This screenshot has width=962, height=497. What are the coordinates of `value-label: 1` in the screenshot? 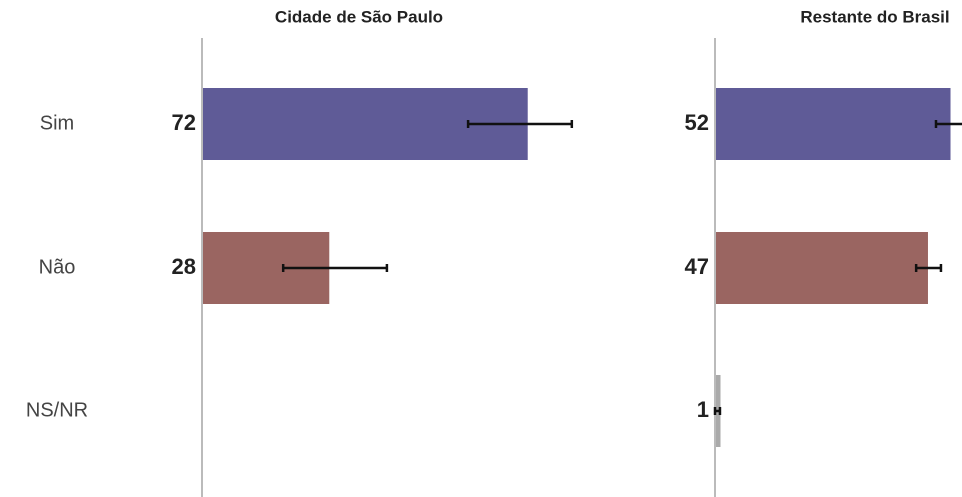 It's located at (703, 409).